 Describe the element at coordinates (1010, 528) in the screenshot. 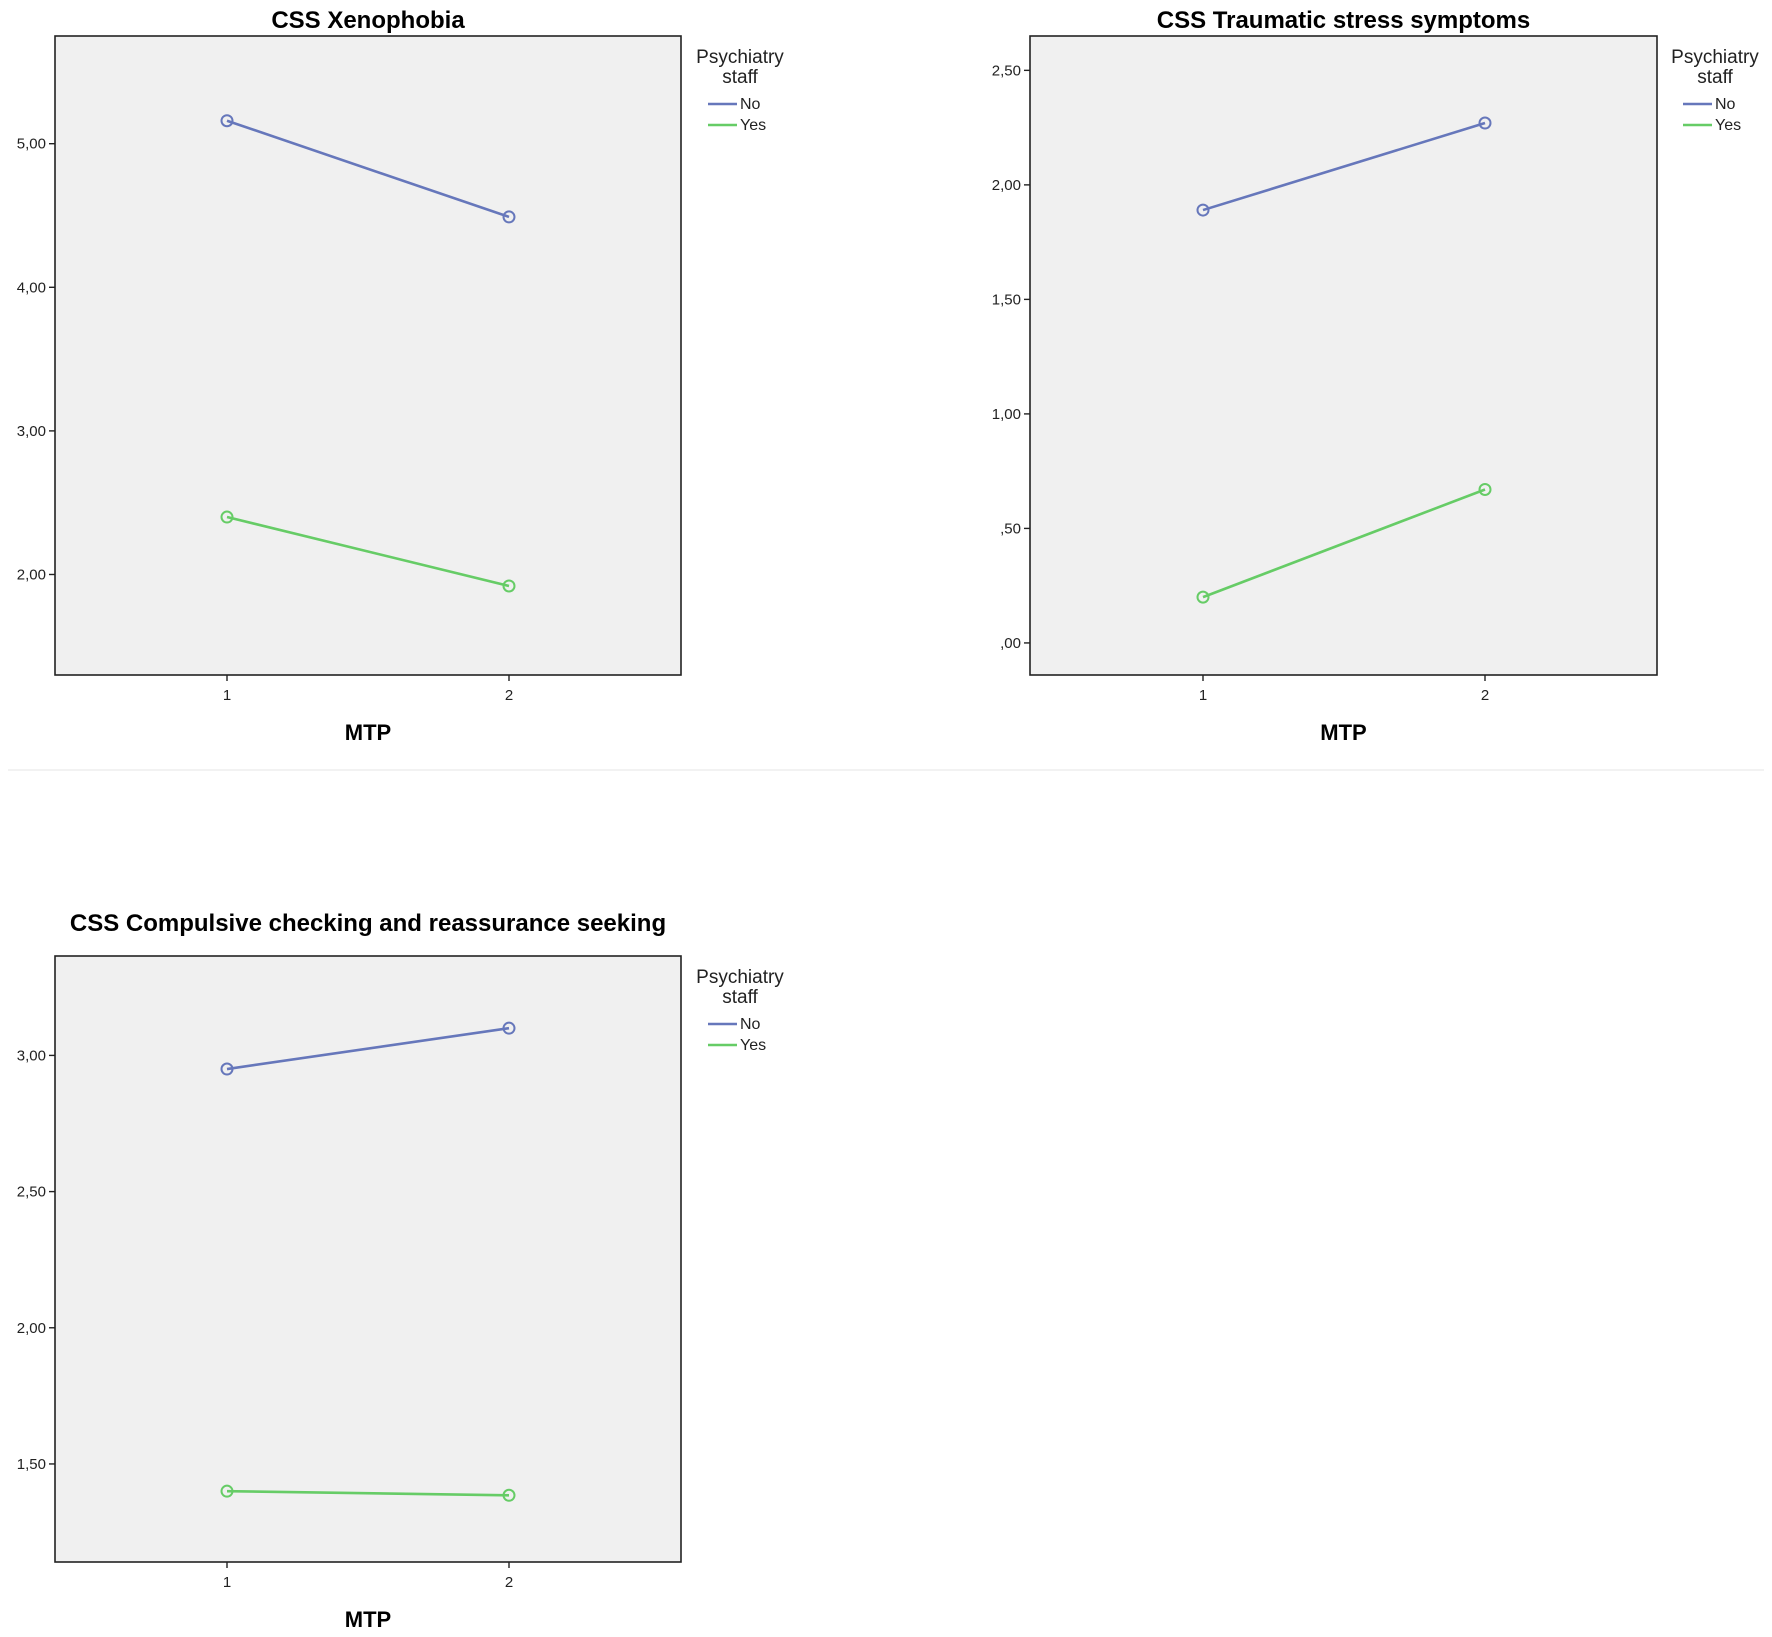

I see `y-tick-label: ,50` at that location.